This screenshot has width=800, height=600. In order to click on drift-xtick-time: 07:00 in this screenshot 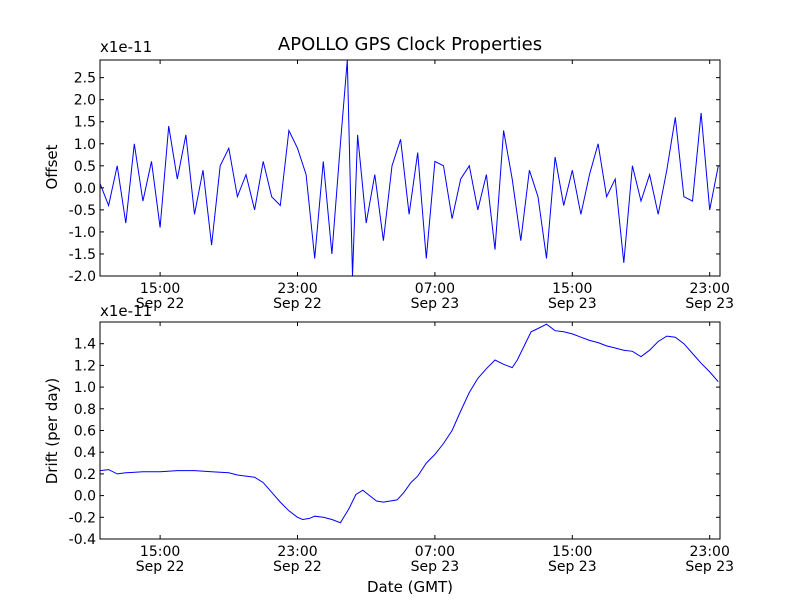, I will do `click(435, 552)`.